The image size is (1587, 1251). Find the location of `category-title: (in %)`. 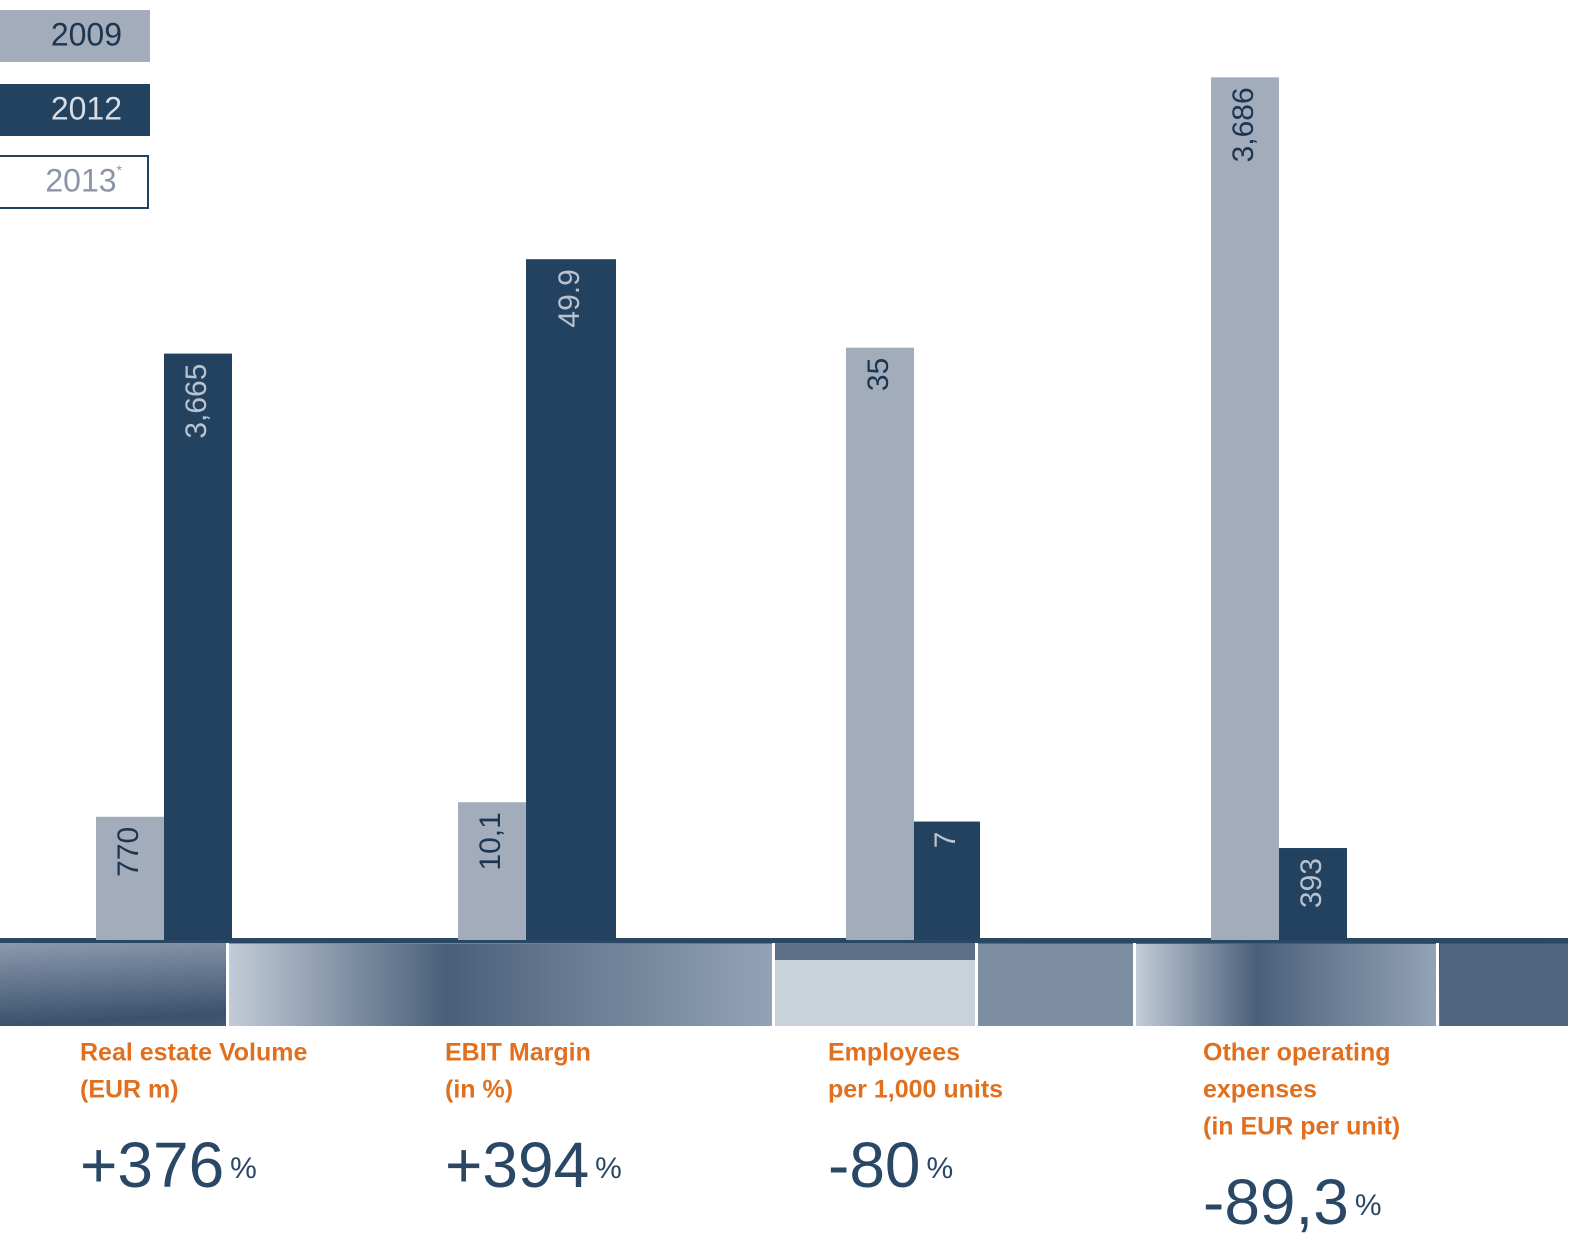

category-title: (in %) is located at coordinates (479, 1090).